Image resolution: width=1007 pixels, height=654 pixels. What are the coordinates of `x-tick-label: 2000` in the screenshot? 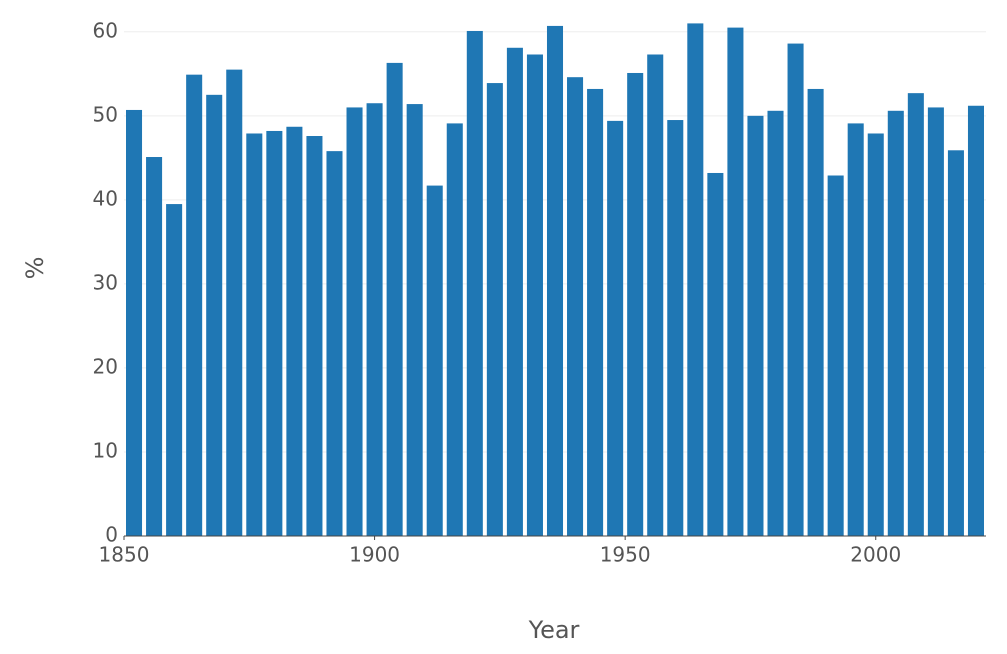 It's located at (875, 555).